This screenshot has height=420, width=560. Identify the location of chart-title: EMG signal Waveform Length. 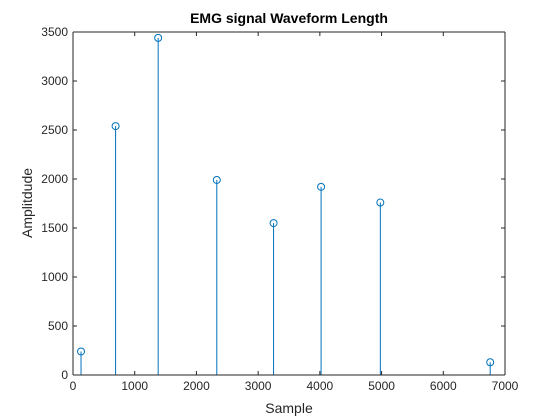
(289, 18).